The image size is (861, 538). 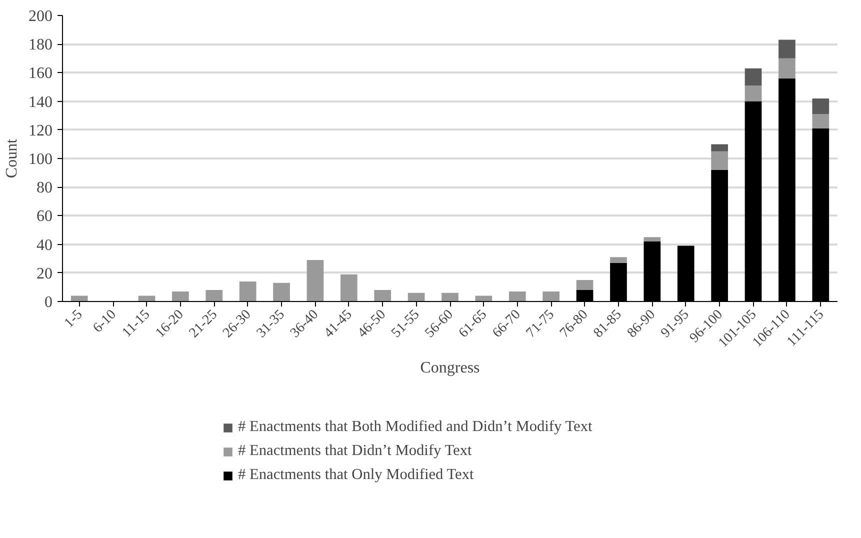 What do you see at coordinates (40, 16) in the screenshot?
I see `y-tick-label: 200` at bounding box center [40, 16].